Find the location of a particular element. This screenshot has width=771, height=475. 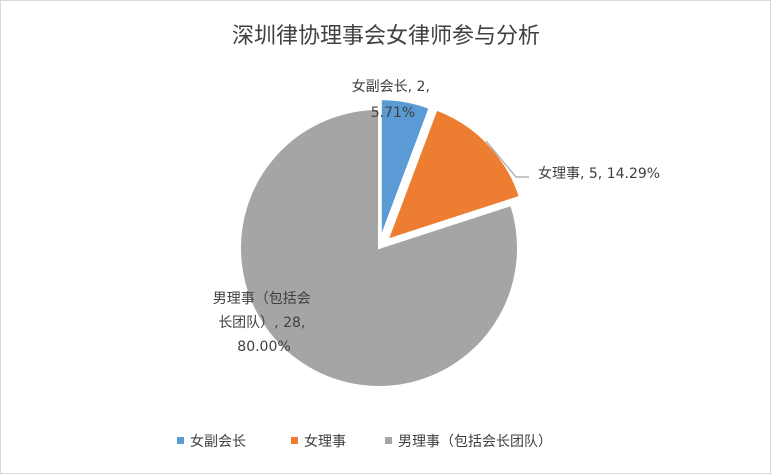

data-label-vice-president: 女副会长, 2, 5.71% is located at coordinates (393, 99).